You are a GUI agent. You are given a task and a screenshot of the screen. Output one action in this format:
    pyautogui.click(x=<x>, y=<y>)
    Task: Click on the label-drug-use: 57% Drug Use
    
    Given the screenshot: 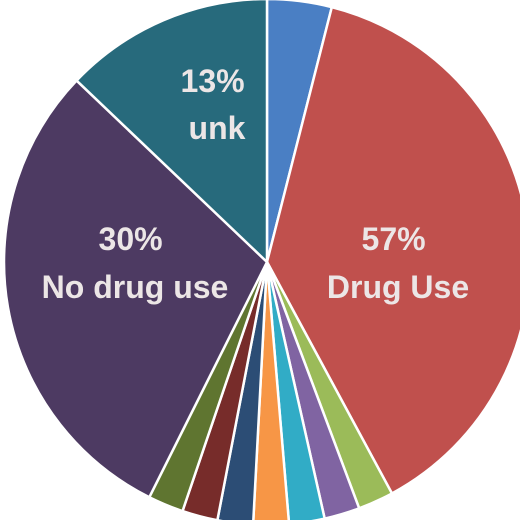 What is the action you would take?
    pyautogui.click(x=398, y=263)
    